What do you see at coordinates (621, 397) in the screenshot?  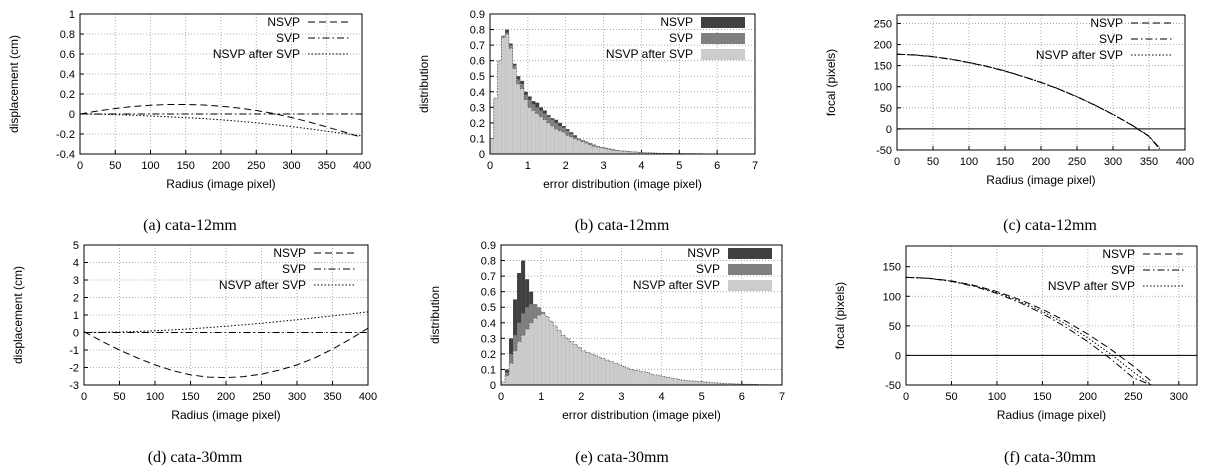 I see `x-tick-label: 3` at bounding box center [621, 397].